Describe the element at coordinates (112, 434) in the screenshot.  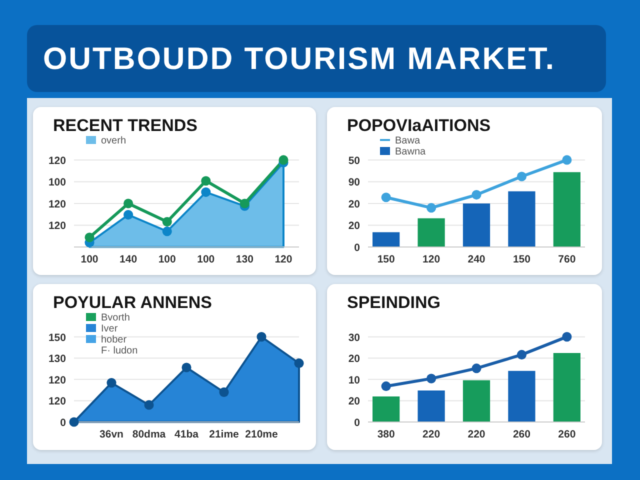
I see `x-tick-label: 36vn` at that location.